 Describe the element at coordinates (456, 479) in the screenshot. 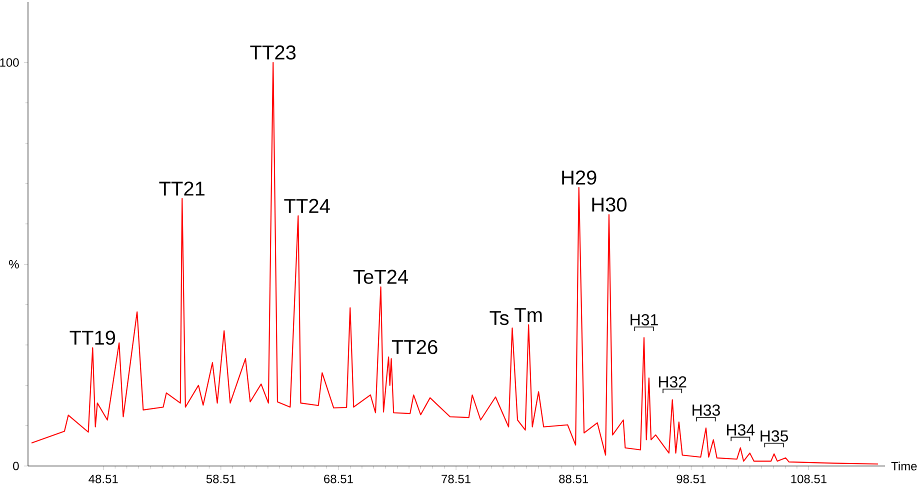

I see `x-tick-label: 78.51` at that location.